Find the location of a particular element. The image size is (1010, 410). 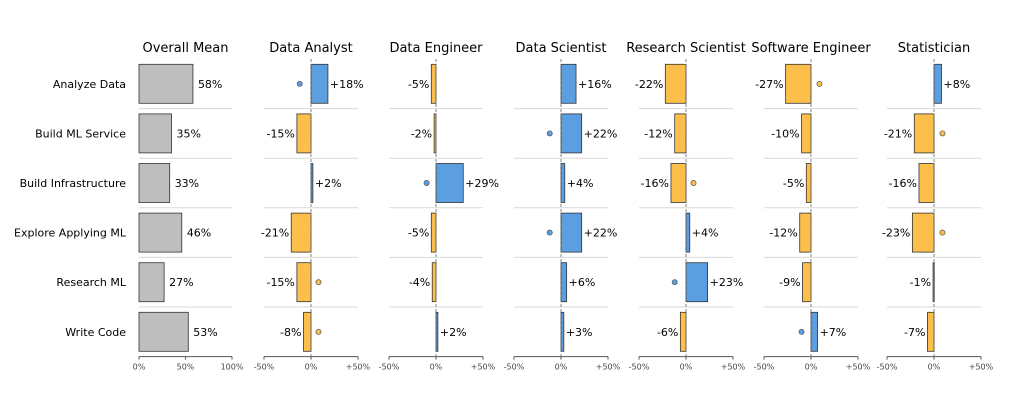

data-label: +23% is located at coordinates (727, 282).